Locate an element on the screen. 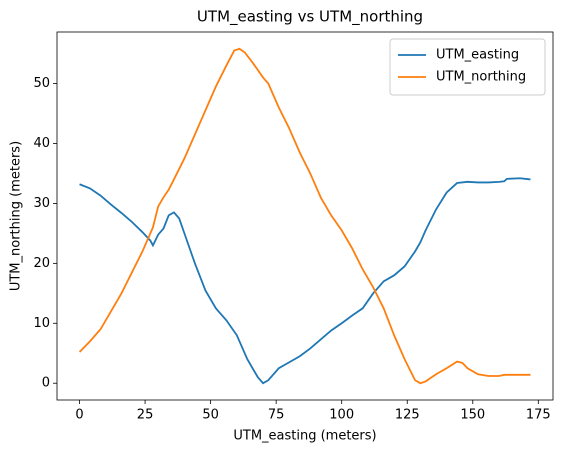 The width and height of the screenshot is (563, 453). y-tick-label: 10 is located at coordinates (41, 323).